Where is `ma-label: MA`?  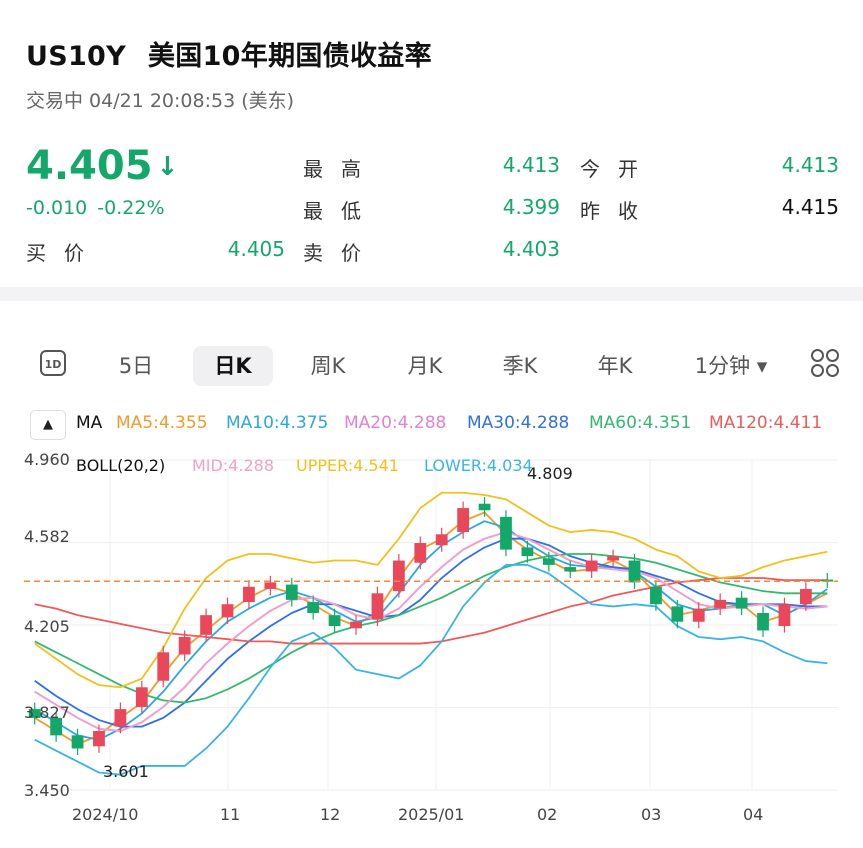
ma-label: MA is located at coordinates (89, 423).